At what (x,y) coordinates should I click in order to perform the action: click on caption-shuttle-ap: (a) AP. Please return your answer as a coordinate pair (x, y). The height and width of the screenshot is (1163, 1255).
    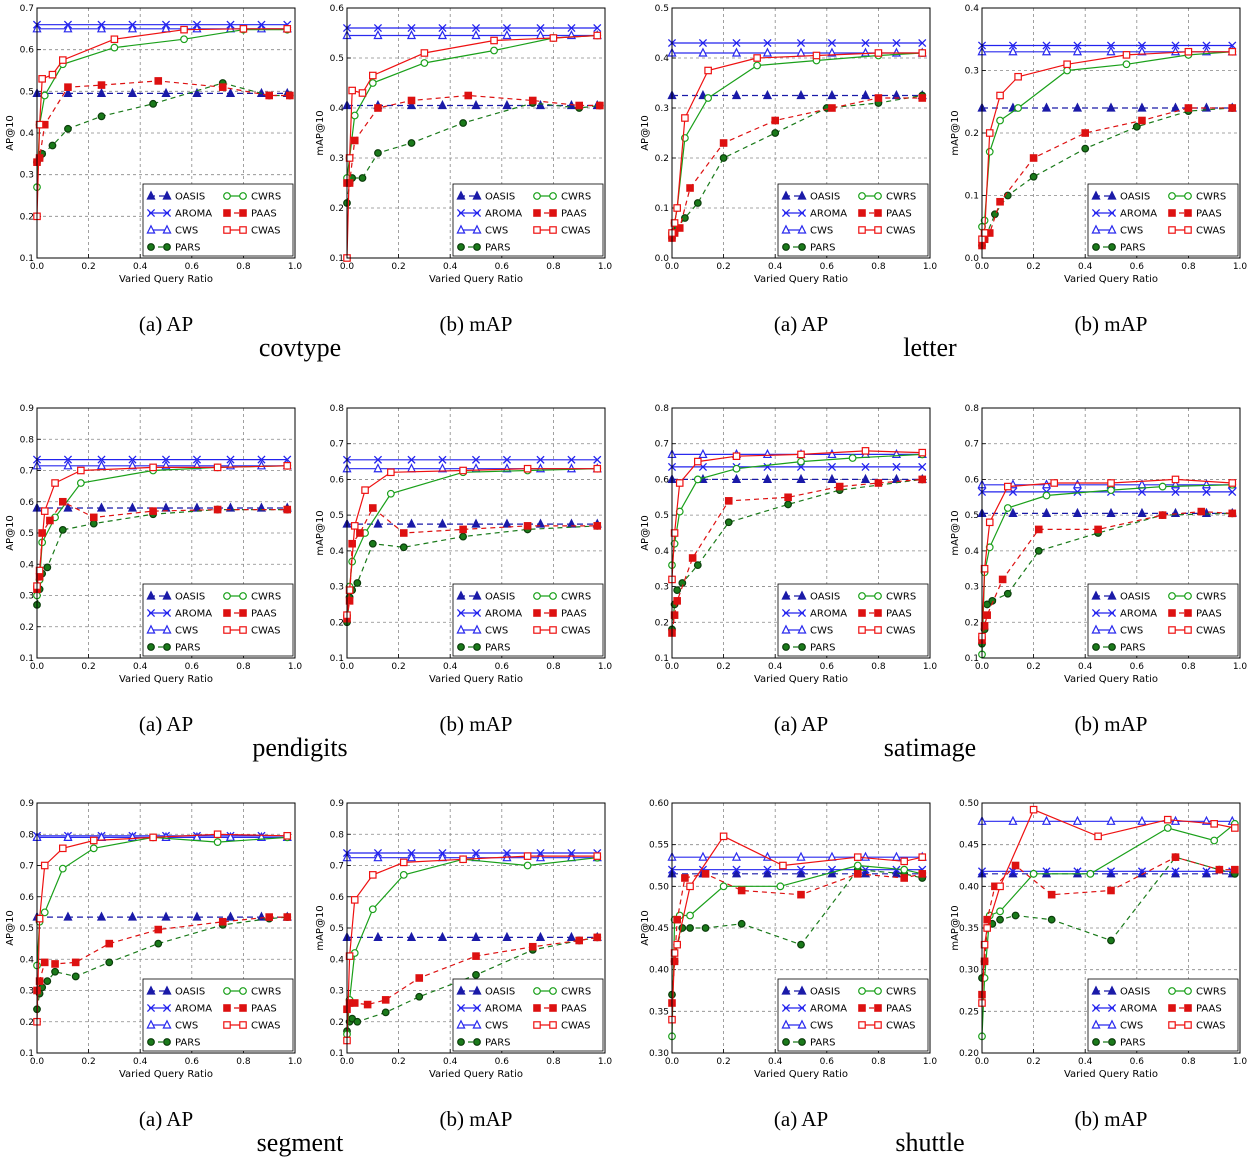
    Looking at the image, I should click on (801, 1119).